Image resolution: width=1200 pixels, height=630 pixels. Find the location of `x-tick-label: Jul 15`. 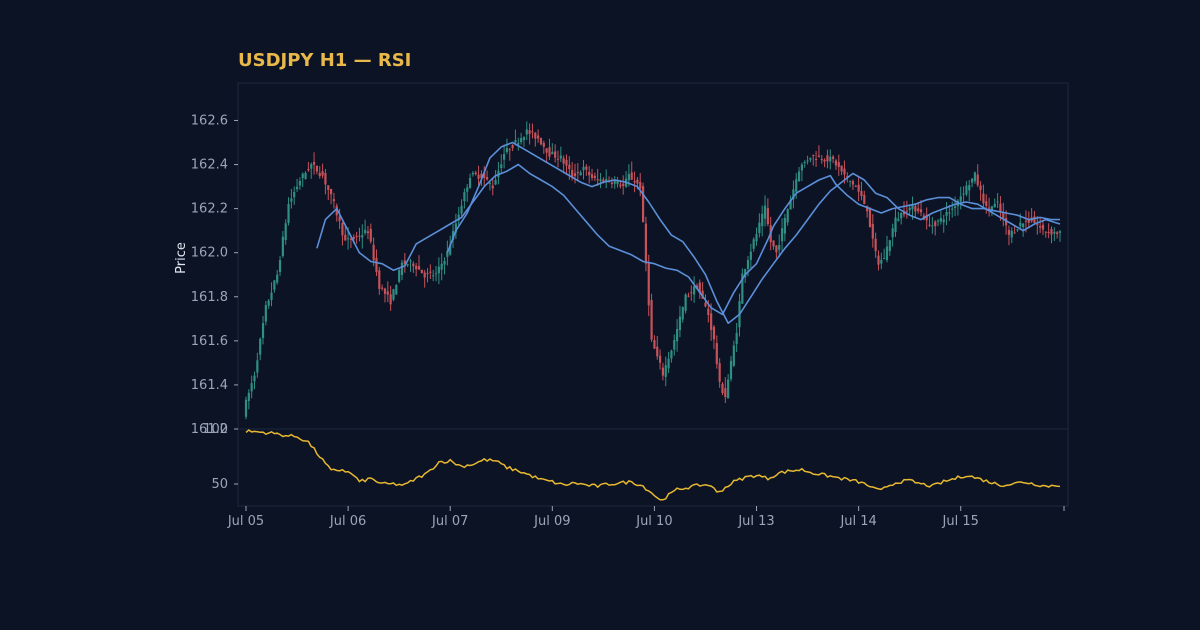

x-tick-label: Jul 15 is located at coordinates (960, 521).